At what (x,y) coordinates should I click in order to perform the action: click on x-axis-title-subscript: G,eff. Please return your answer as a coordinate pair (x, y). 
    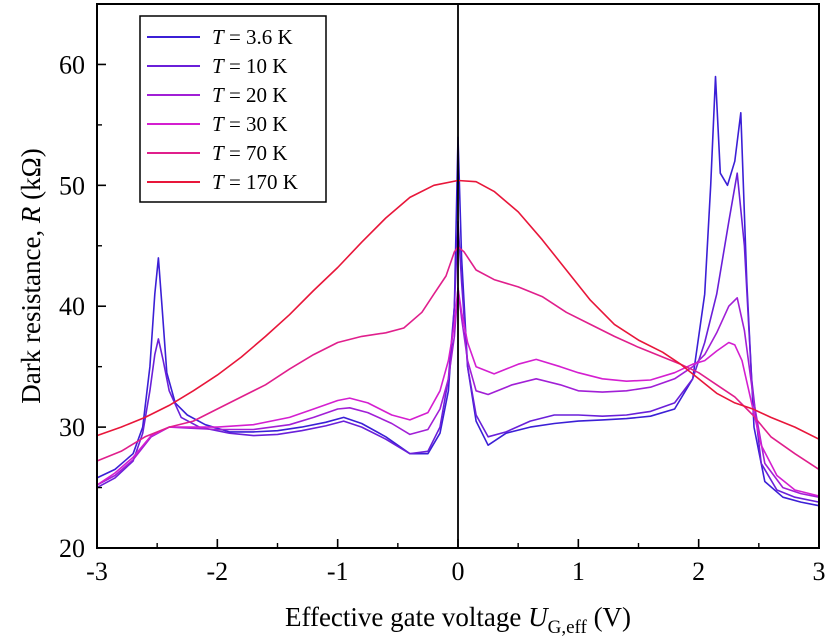
    Looking at the image, I should click on (568, 627).